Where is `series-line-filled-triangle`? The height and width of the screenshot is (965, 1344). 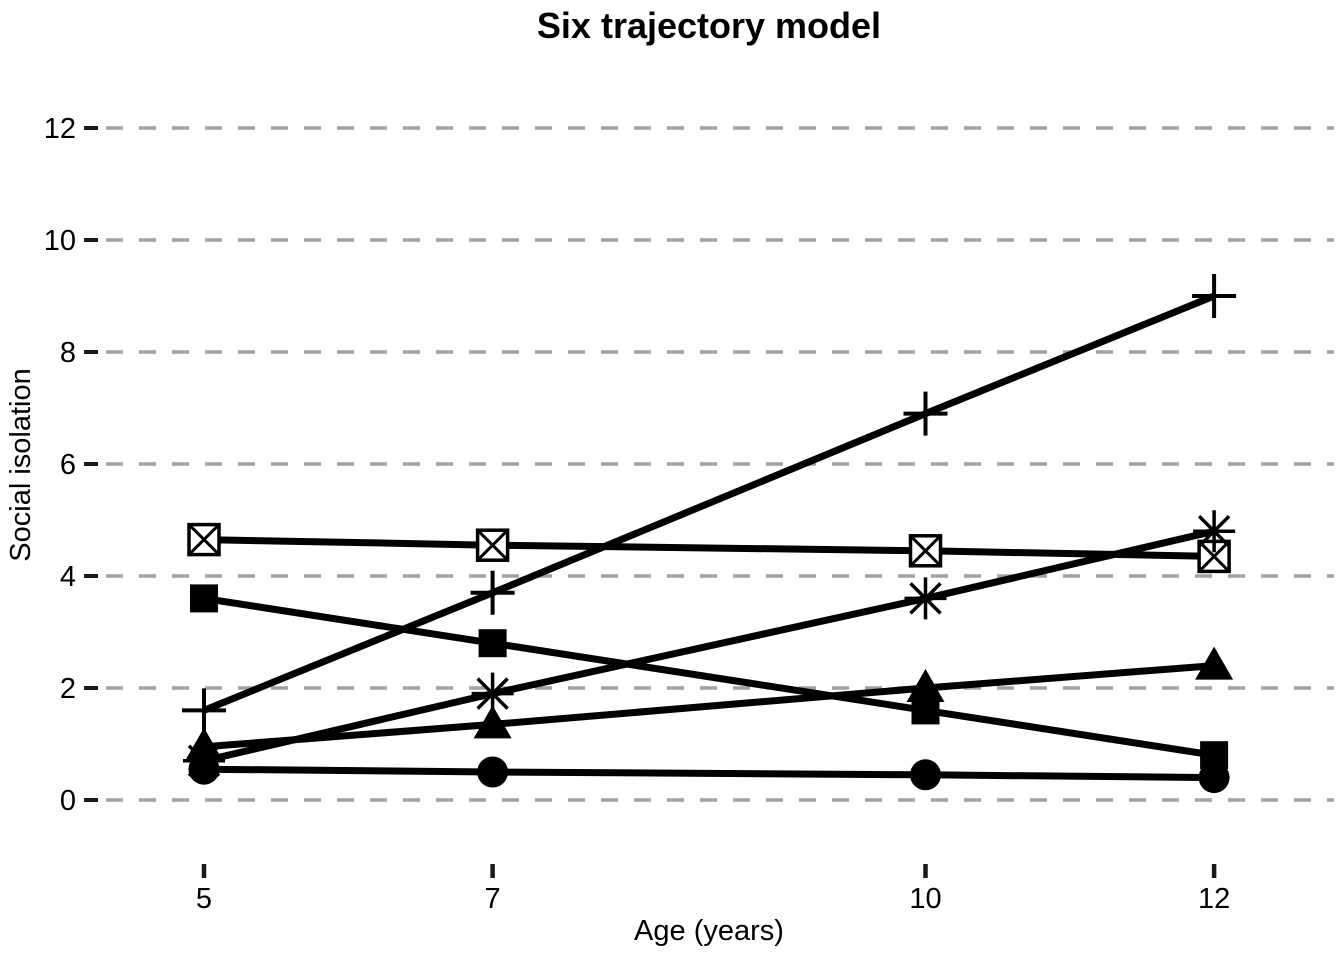
series-line-filled-triangle is located at coordinates (709, 706).